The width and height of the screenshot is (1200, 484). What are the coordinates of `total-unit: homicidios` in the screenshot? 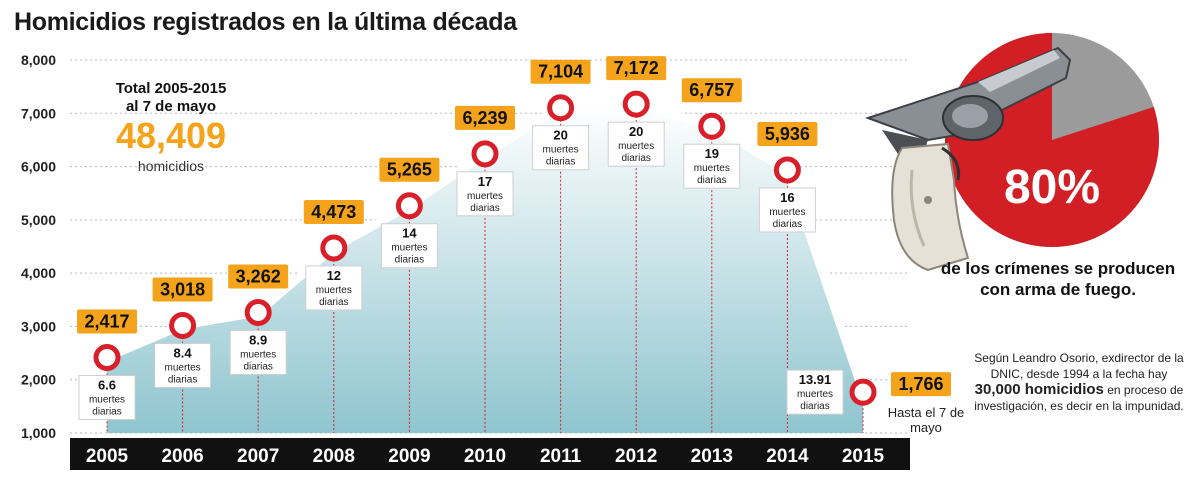 It's located at (171, 166).